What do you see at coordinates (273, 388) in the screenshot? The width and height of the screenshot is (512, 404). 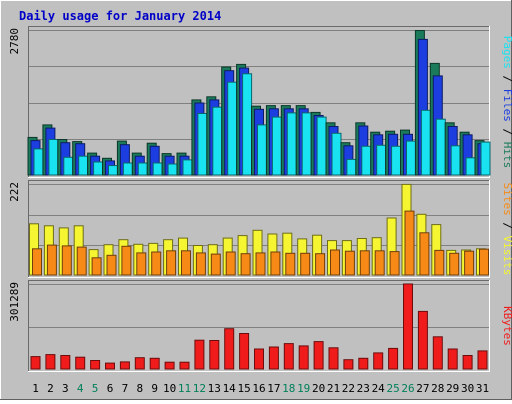 I see `x-tick-label-day-17: 17` at bounding box center [273, 388].